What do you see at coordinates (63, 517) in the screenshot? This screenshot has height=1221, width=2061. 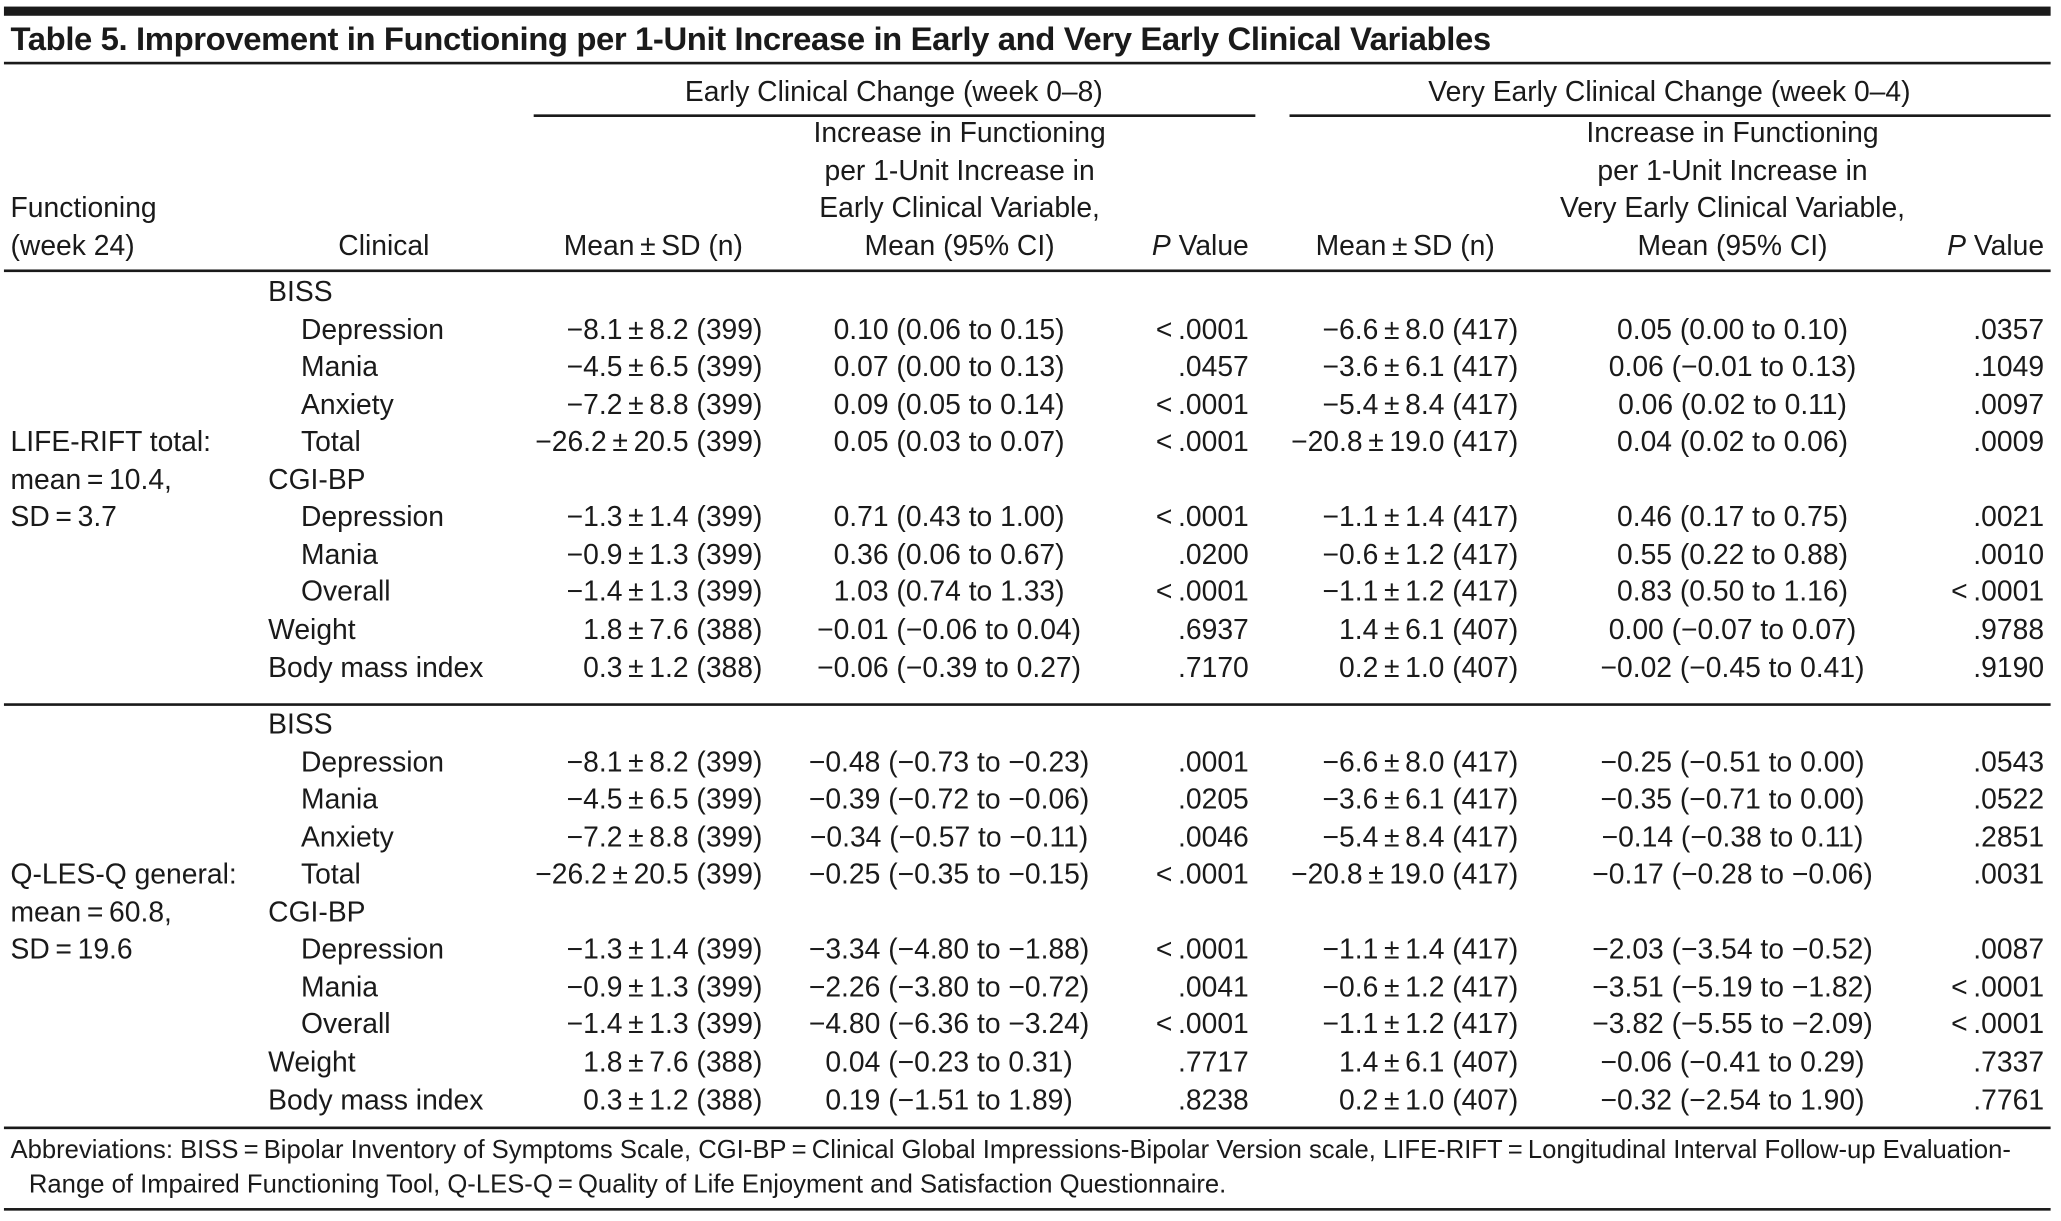 I see `section-label: SD = 3.7` at bounding box center [63, 517].